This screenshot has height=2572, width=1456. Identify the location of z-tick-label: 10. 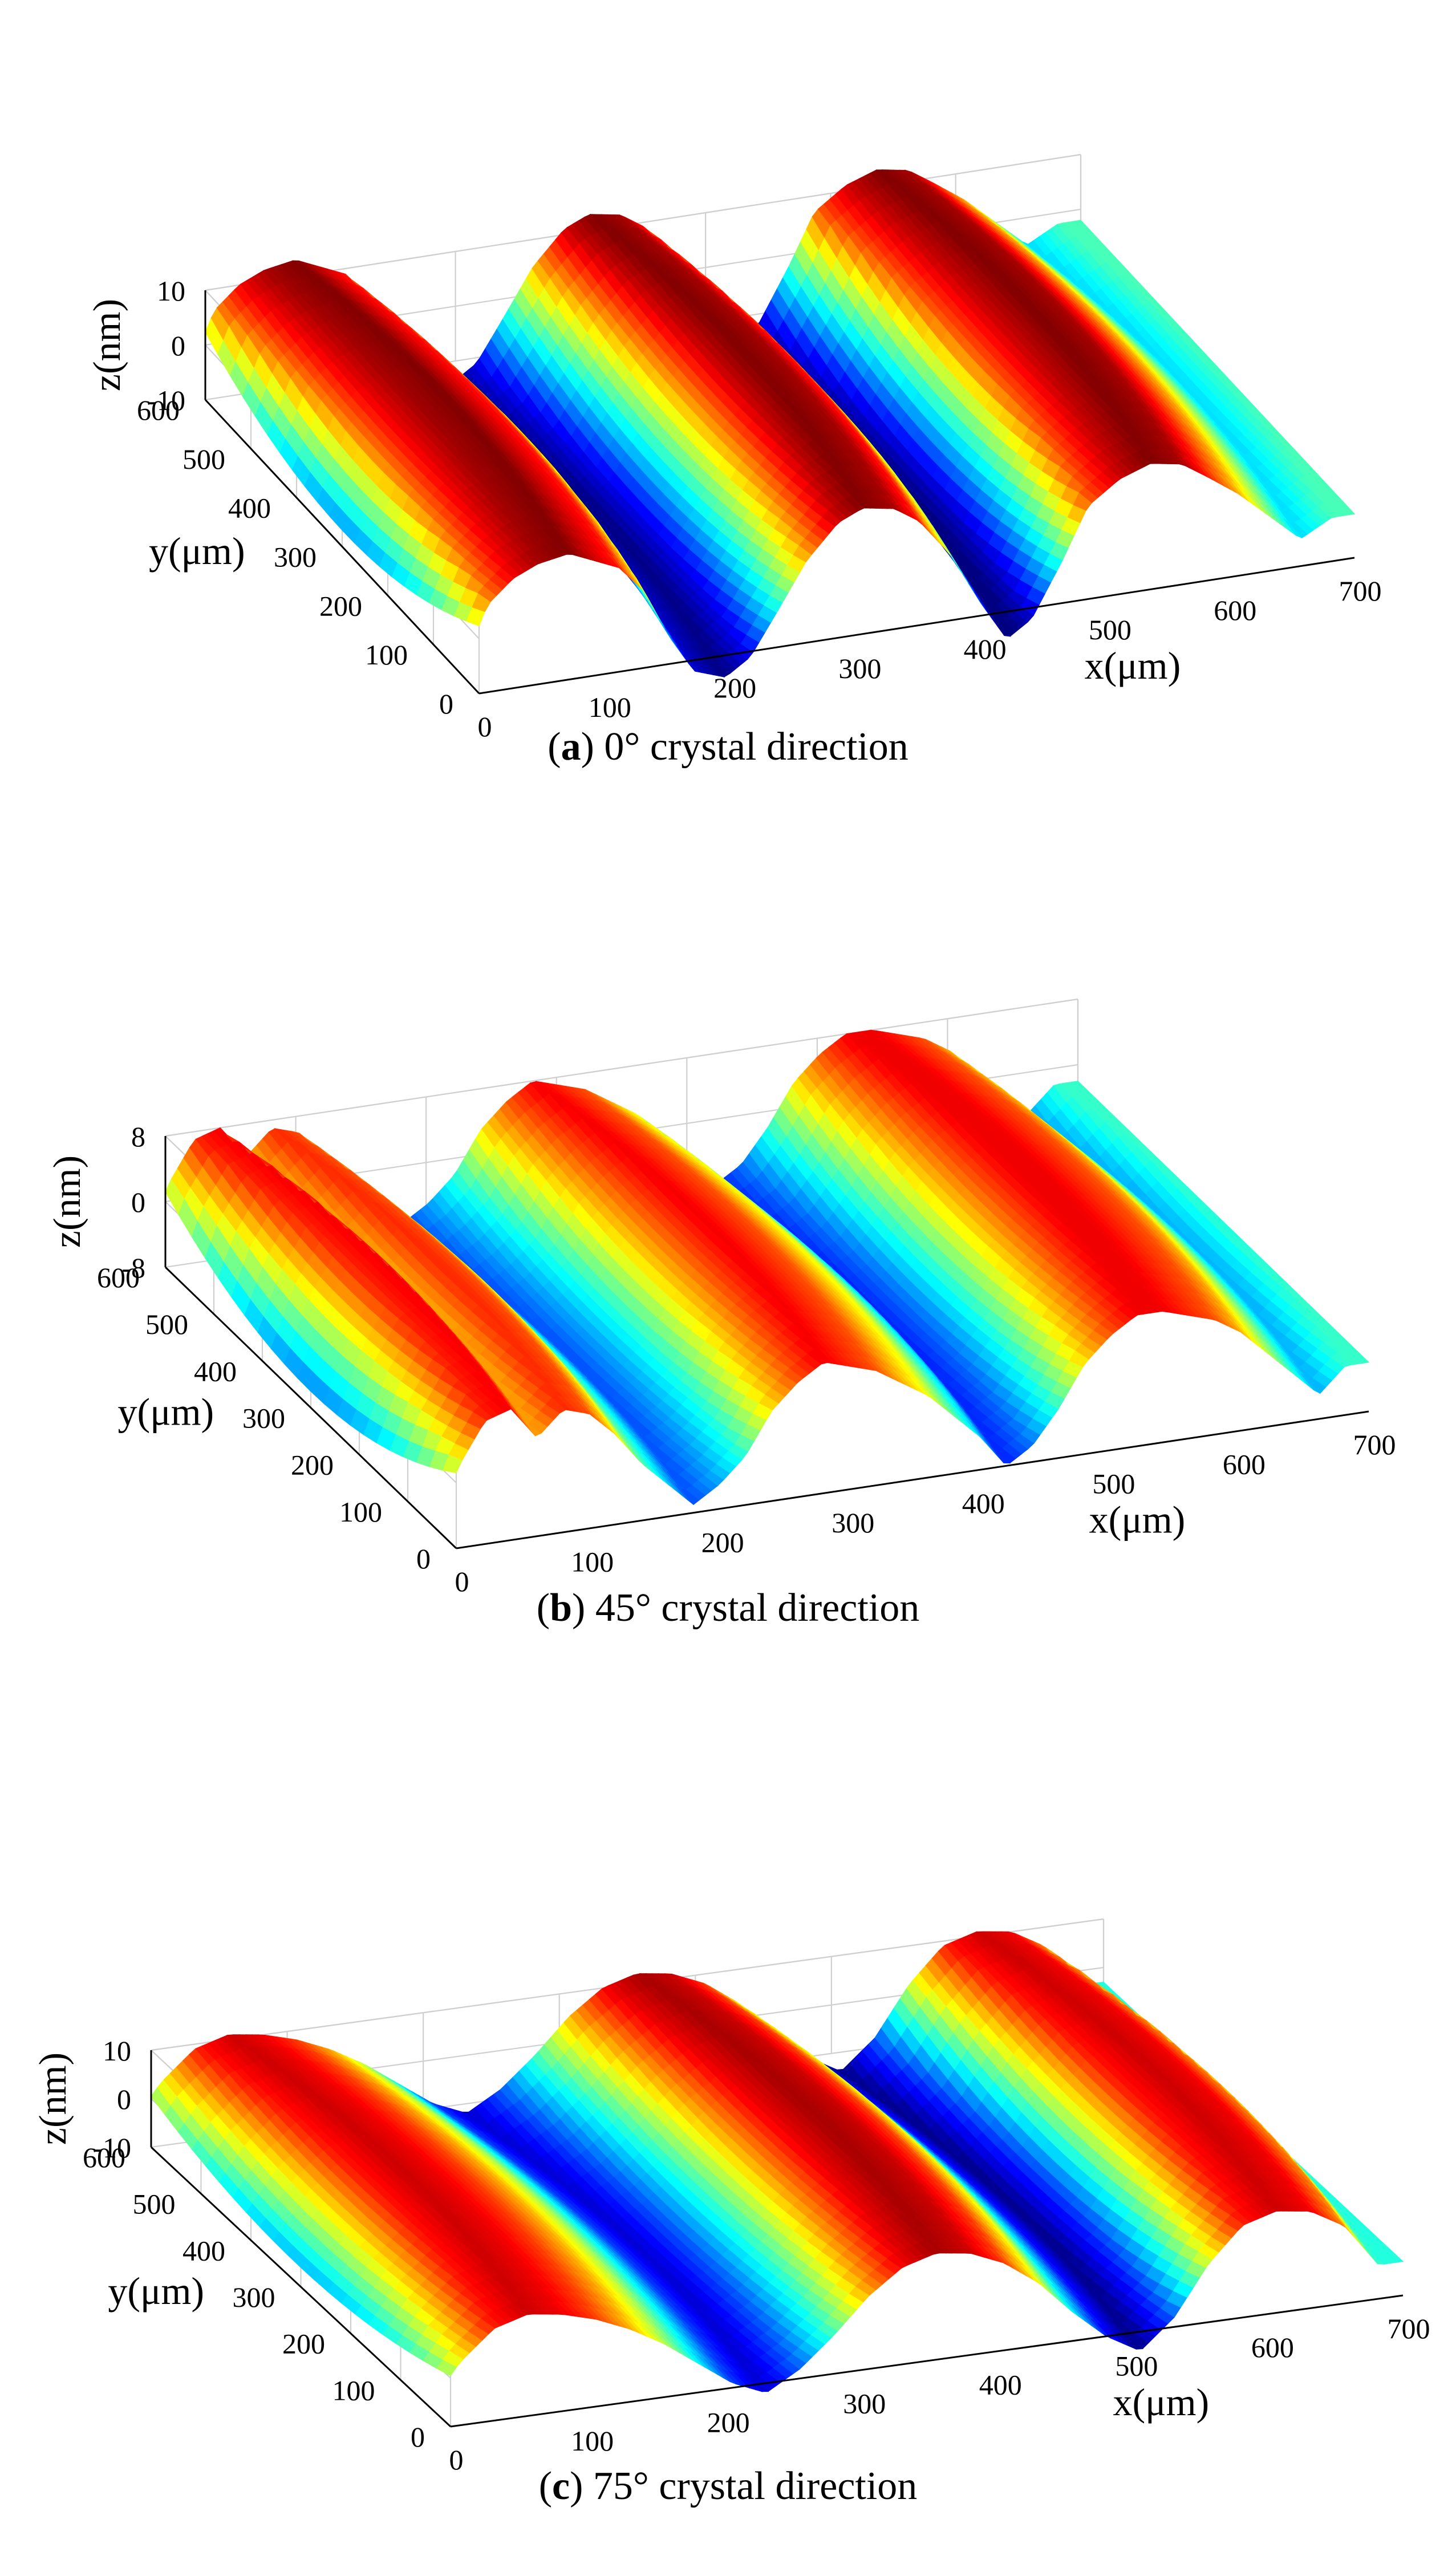
(171, 291).